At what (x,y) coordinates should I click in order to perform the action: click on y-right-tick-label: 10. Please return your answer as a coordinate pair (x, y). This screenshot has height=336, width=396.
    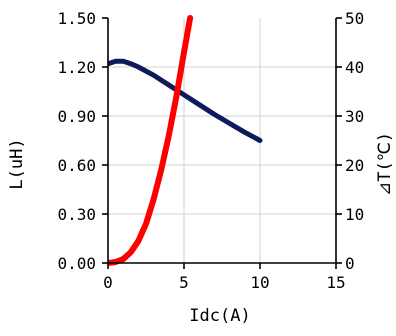
    Looking at the image, I should click on (354, 214).